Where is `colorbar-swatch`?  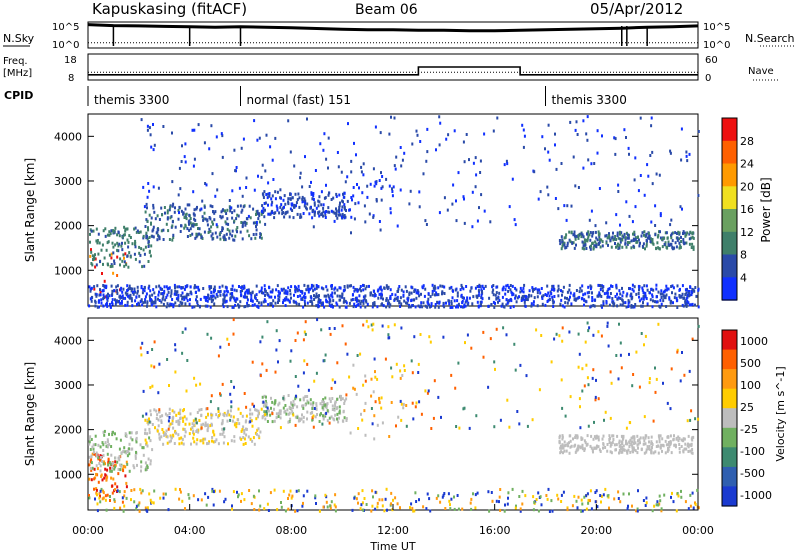
colorbar-swatch is located at coordinates (729, 289).